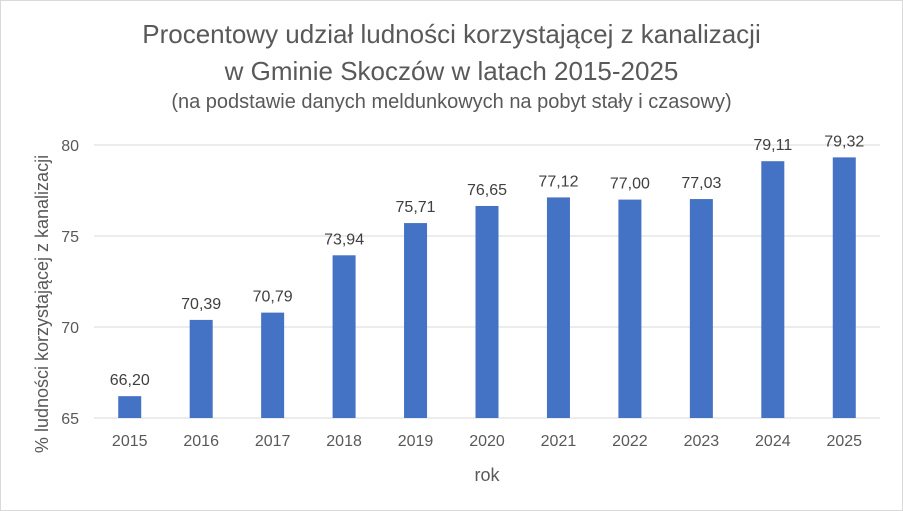 Image resolution: width=903 pixels, height=511 pixels. I want to click on x-tick-label: 2022, so click(630, 441).